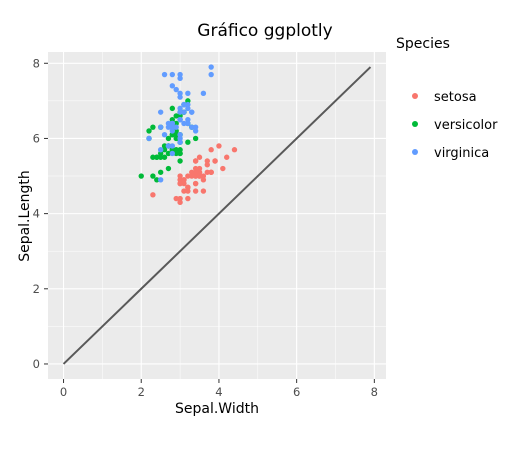  I want to click on legend: Species setosa versicolor virginica, so click(447, 98).